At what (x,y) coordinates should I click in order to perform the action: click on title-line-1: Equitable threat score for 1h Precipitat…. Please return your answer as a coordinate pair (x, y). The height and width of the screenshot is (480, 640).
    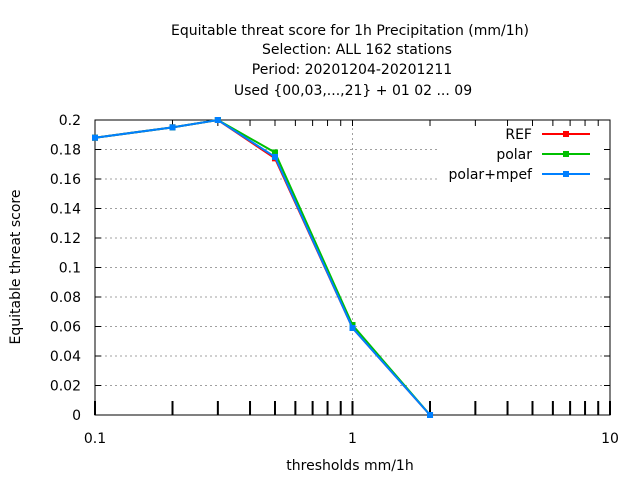
    Looking at the image, I should click on (350, 31).